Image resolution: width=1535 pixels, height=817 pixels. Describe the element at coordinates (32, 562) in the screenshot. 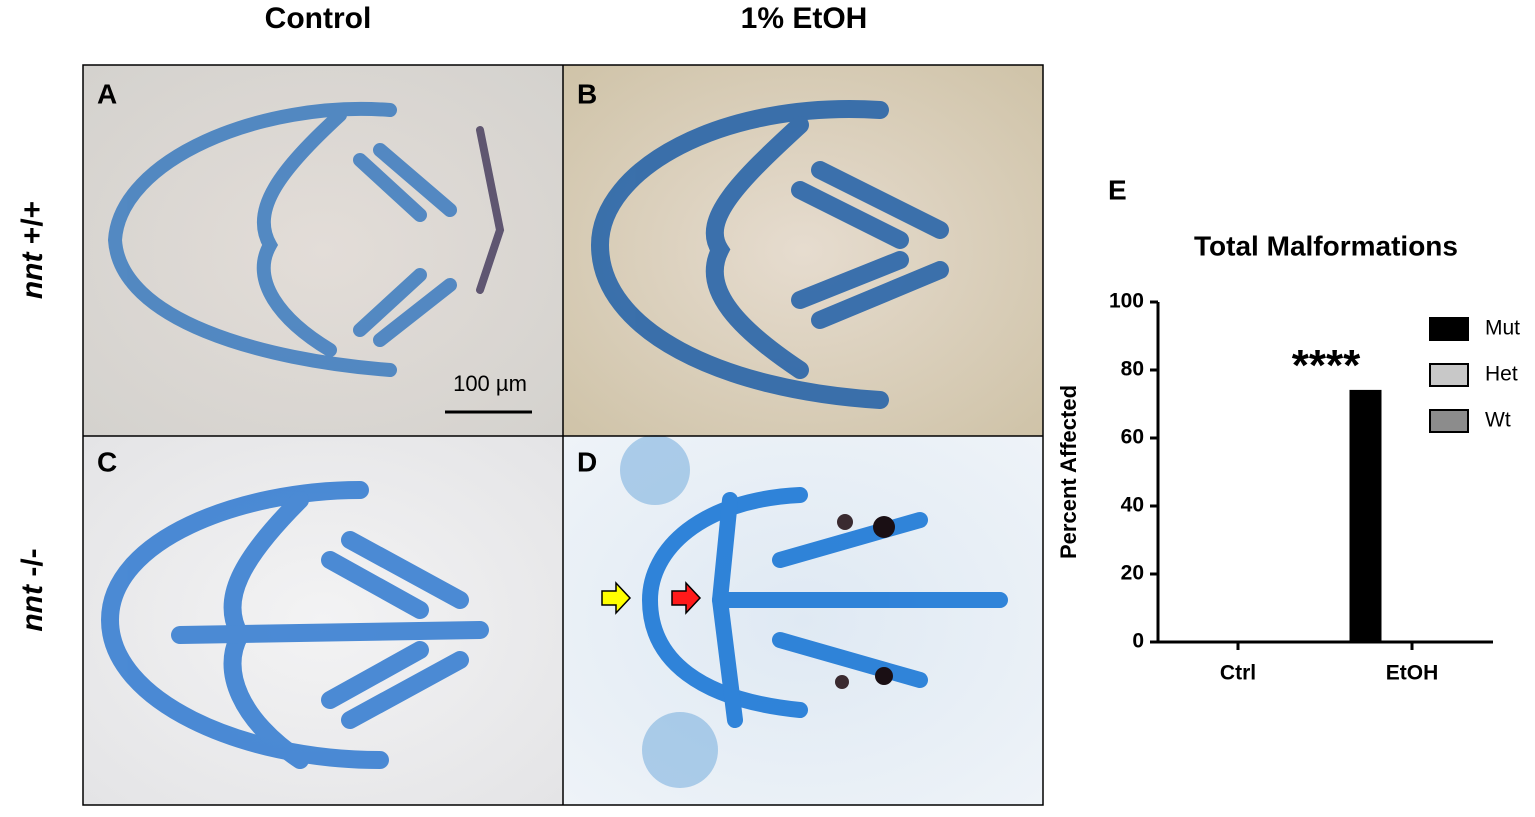

I see `genotype: -/-` at that location.